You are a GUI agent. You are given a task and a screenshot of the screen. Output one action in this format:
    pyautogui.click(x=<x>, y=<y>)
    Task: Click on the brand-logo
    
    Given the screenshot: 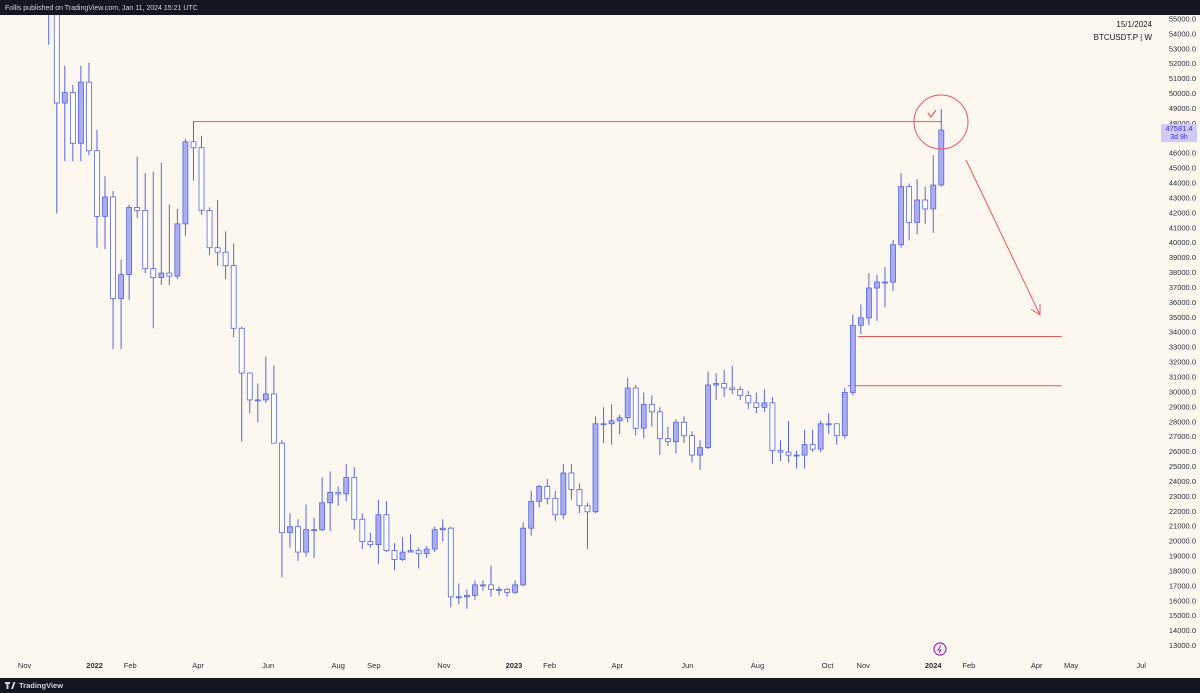 What is the action you would take?
    pyautogui.click(x=10, y=685)
    